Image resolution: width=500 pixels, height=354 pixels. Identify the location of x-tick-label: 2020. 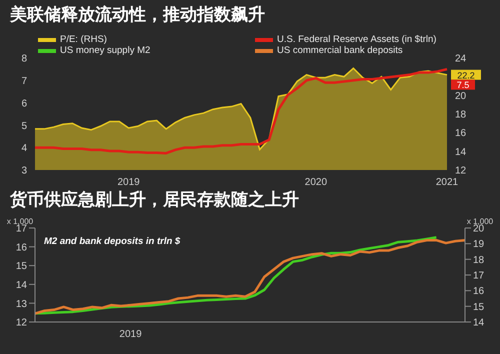
(316, 182).